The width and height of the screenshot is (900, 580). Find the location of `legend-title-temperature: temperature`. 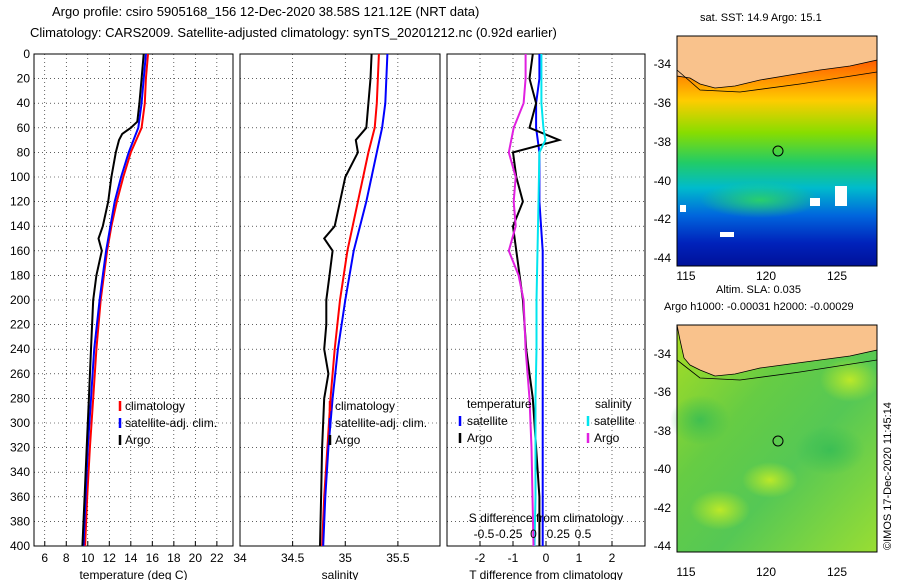

legend-title-temperature: temperature is located at coordinates (499, 404).